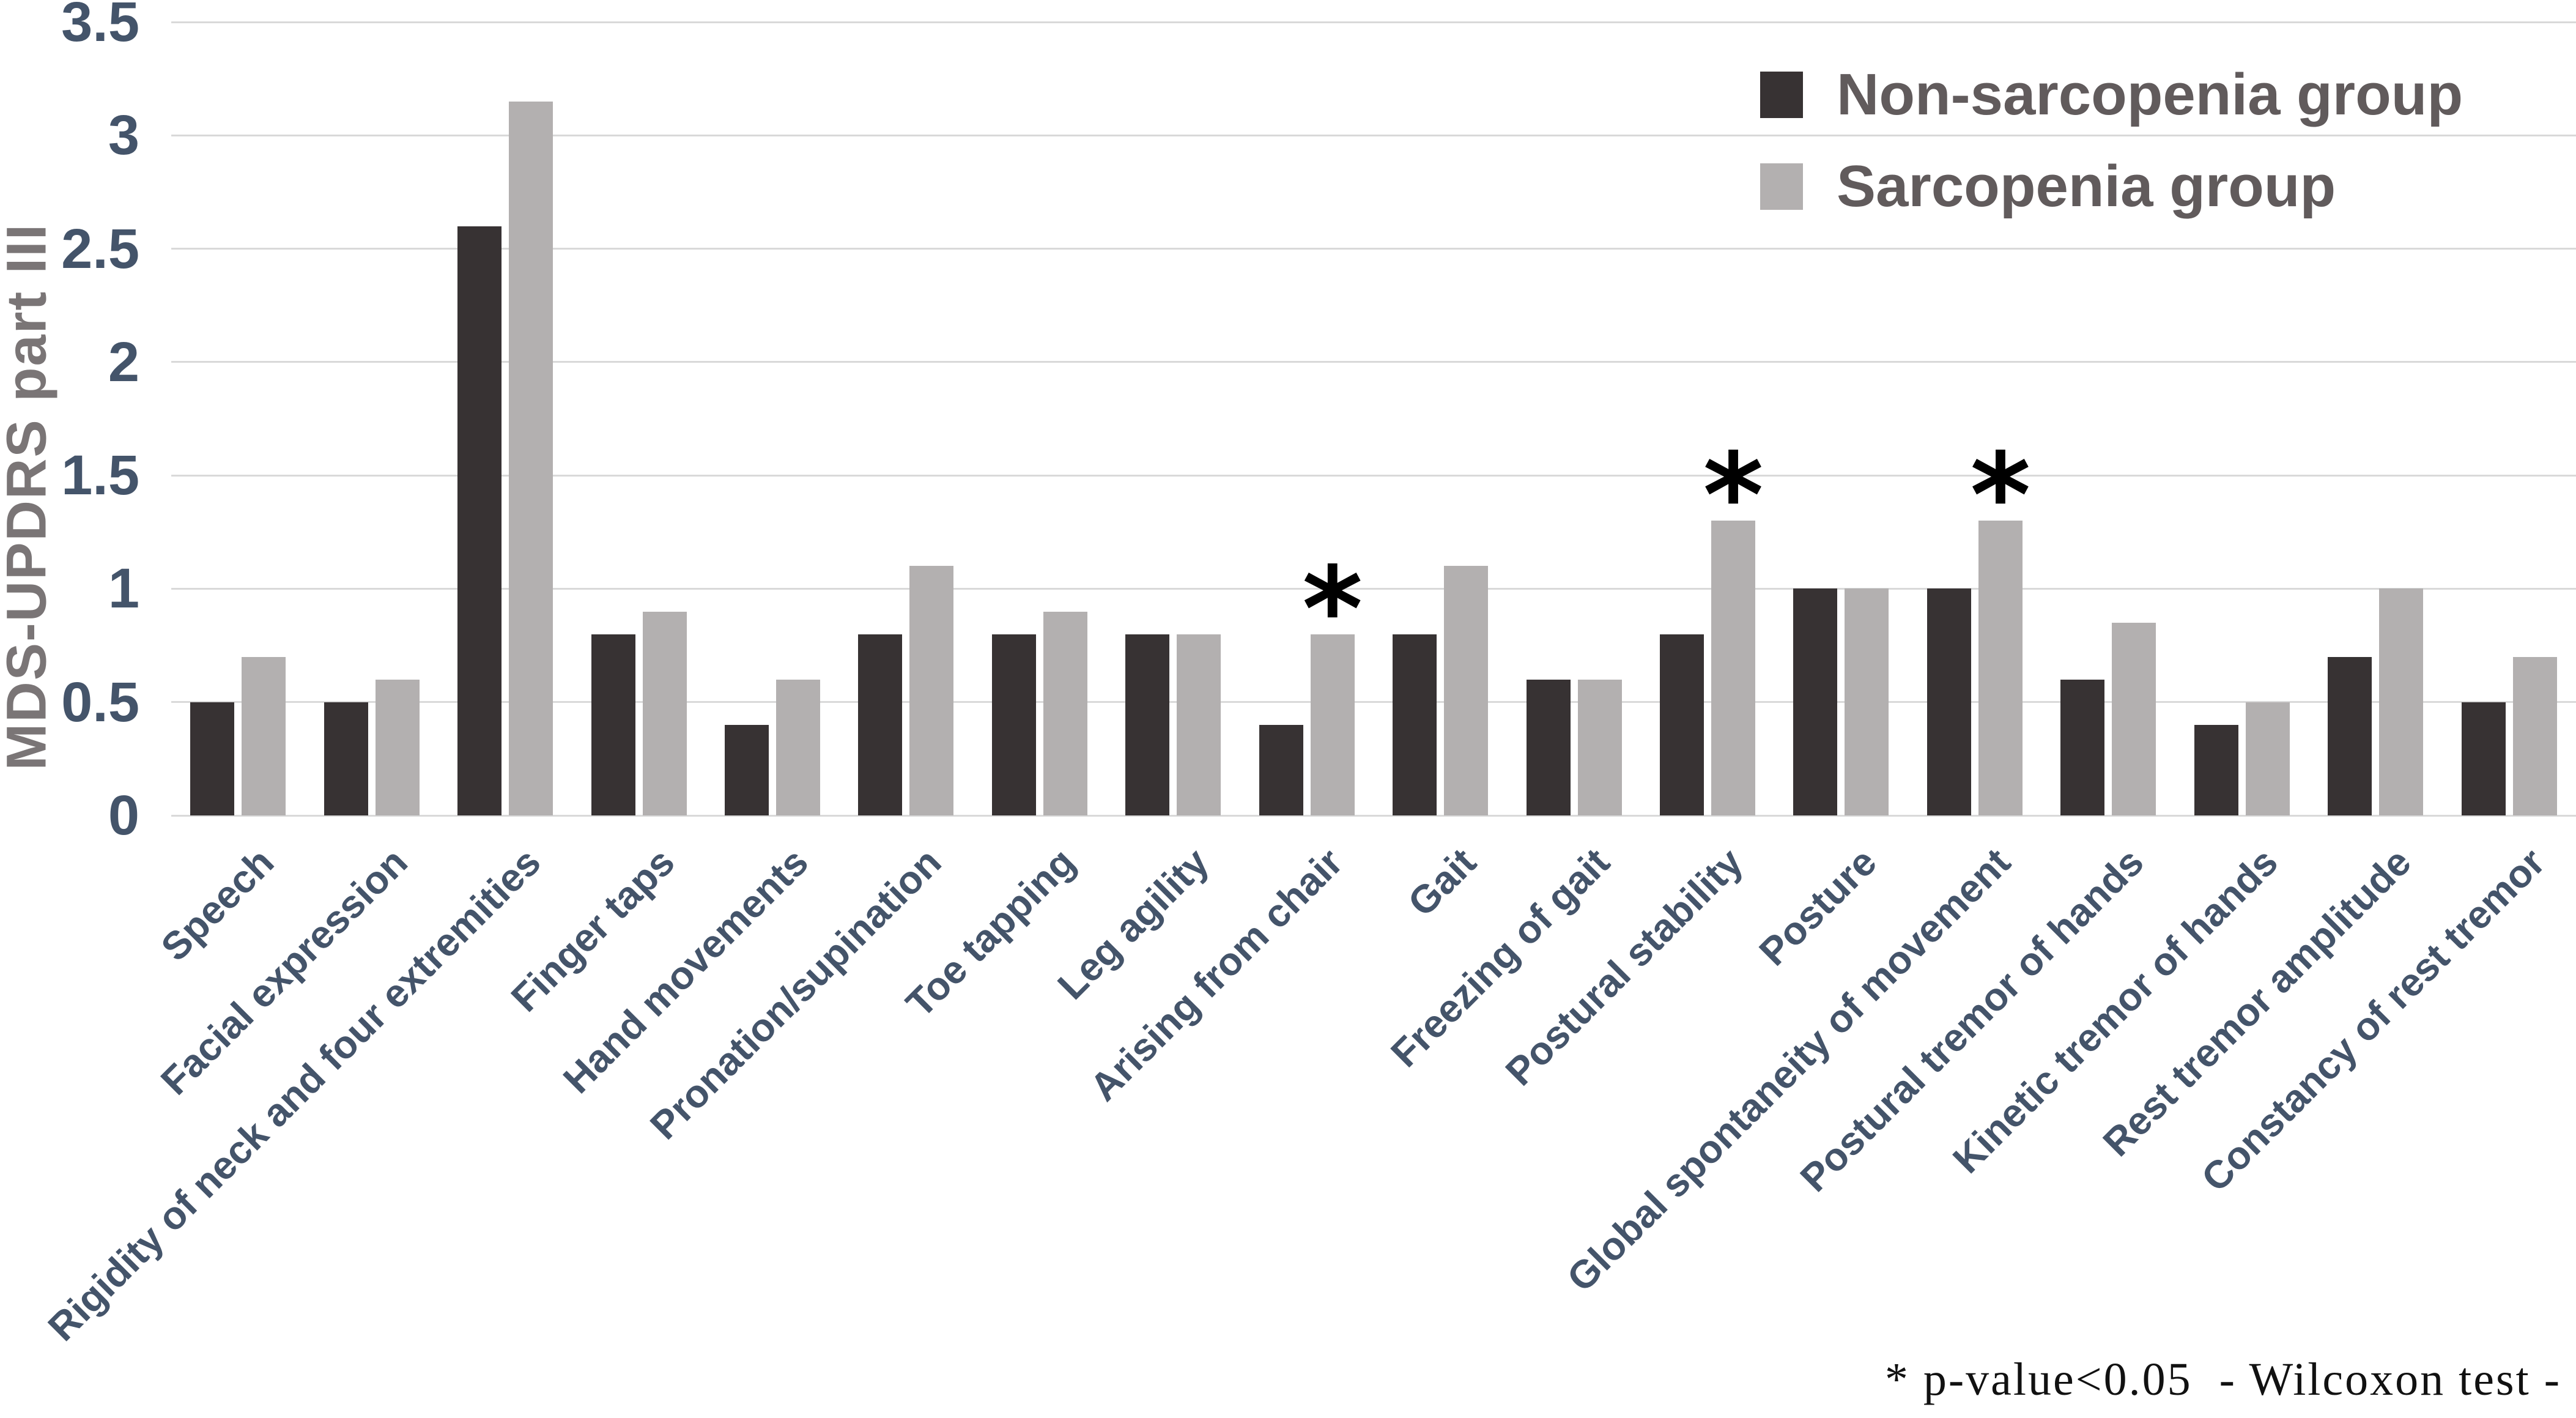  I want to click on legend-item-sarcopenia: Sarcopenia group, so click(2111, 186).